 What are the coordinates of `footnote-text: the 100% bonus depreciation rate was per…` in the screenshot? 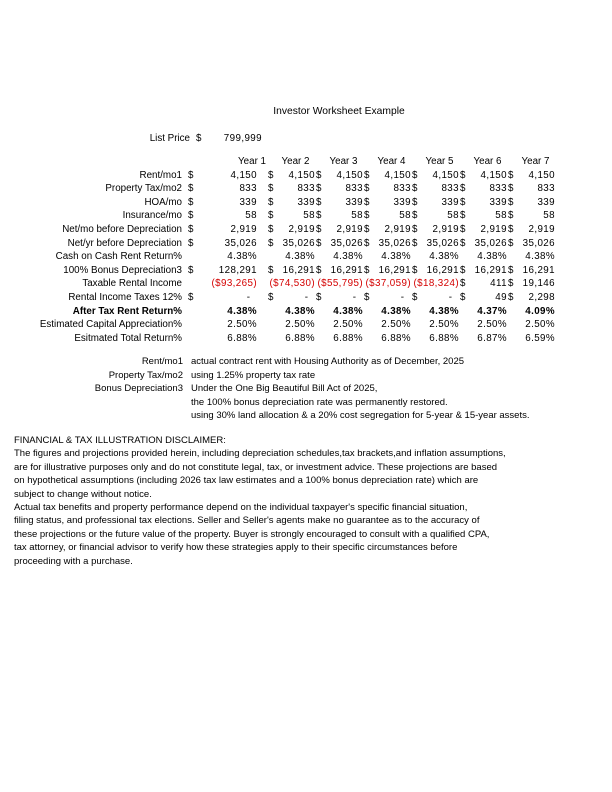 It's located at (319, 402).